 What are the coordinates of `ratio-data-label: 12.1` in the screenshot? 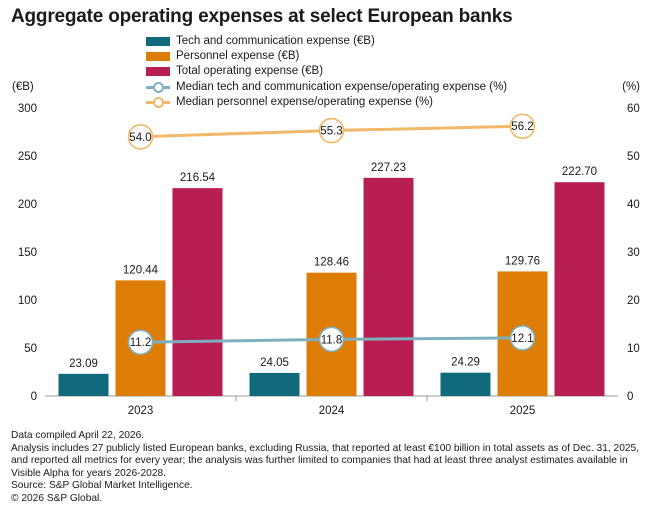 It's located at (522, 339).